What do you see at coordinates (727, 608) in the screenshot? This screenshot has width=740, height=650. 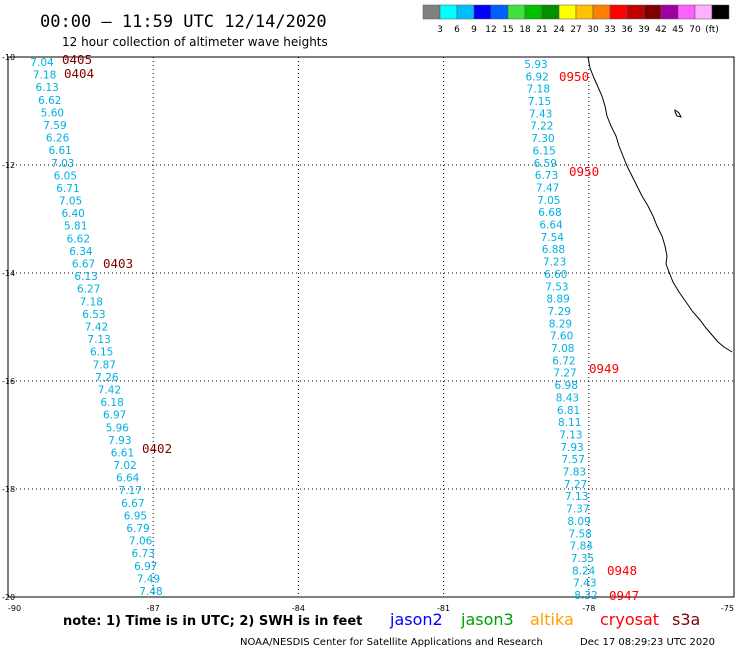 I see `x-tick-label: -75` at bounding box center [727, 608].